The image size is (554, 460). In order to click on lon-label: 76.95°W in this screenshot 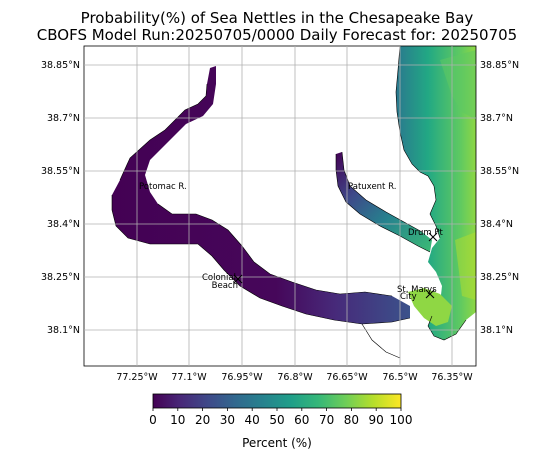, I will do `click(242, 377)`.